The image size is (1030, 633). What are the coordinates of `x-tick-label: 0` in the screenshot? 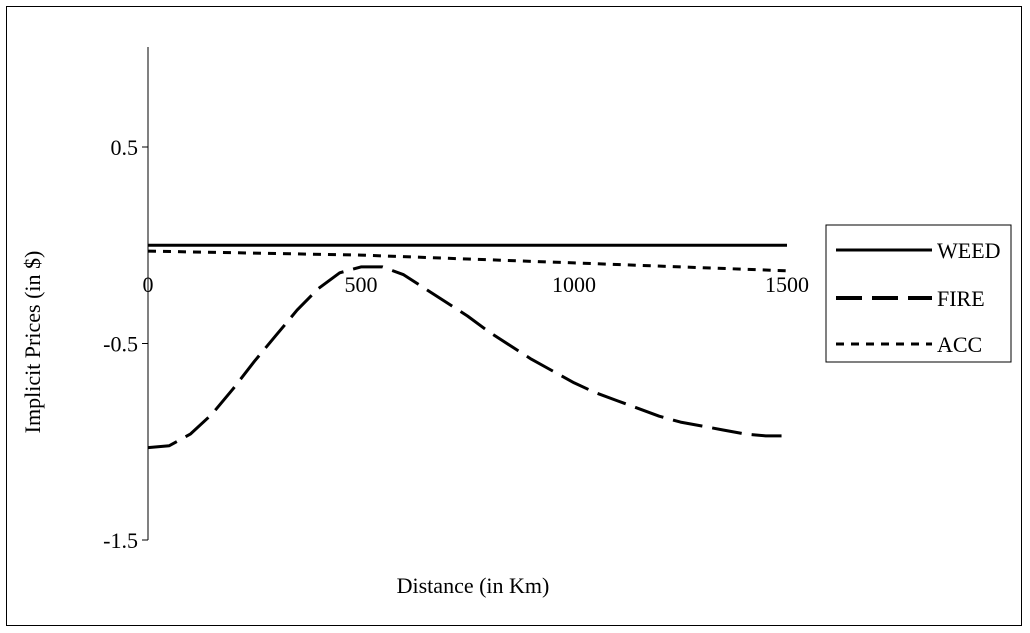 It's located at (148, 284).